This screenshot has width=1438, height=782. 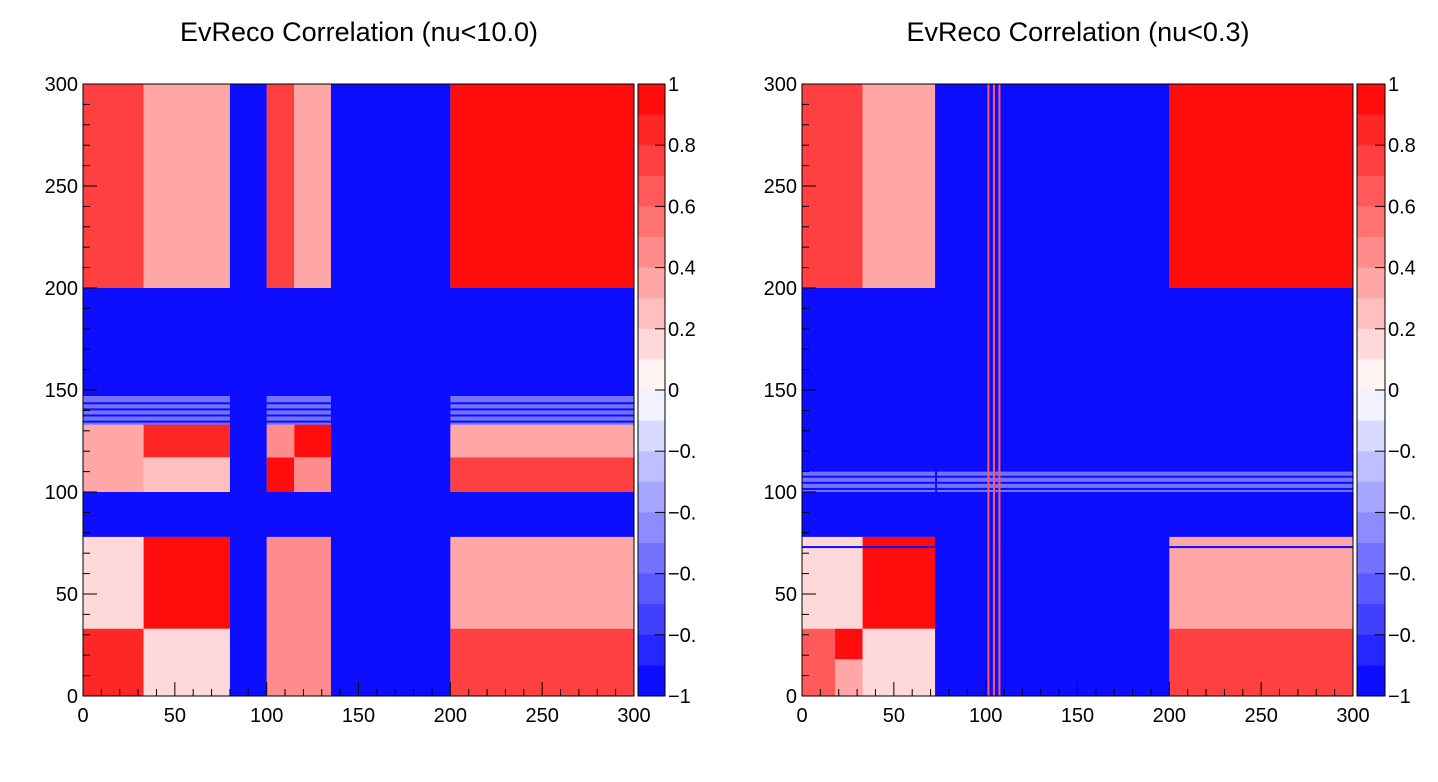 I want to click on palette-tick-label: −1, so click(x=679, y=697).